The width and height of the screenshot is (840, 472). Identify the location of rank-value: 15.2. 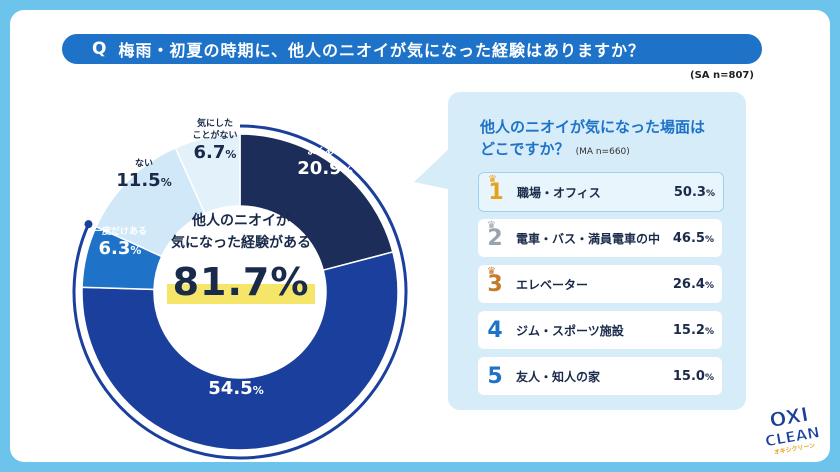
(688, 330).